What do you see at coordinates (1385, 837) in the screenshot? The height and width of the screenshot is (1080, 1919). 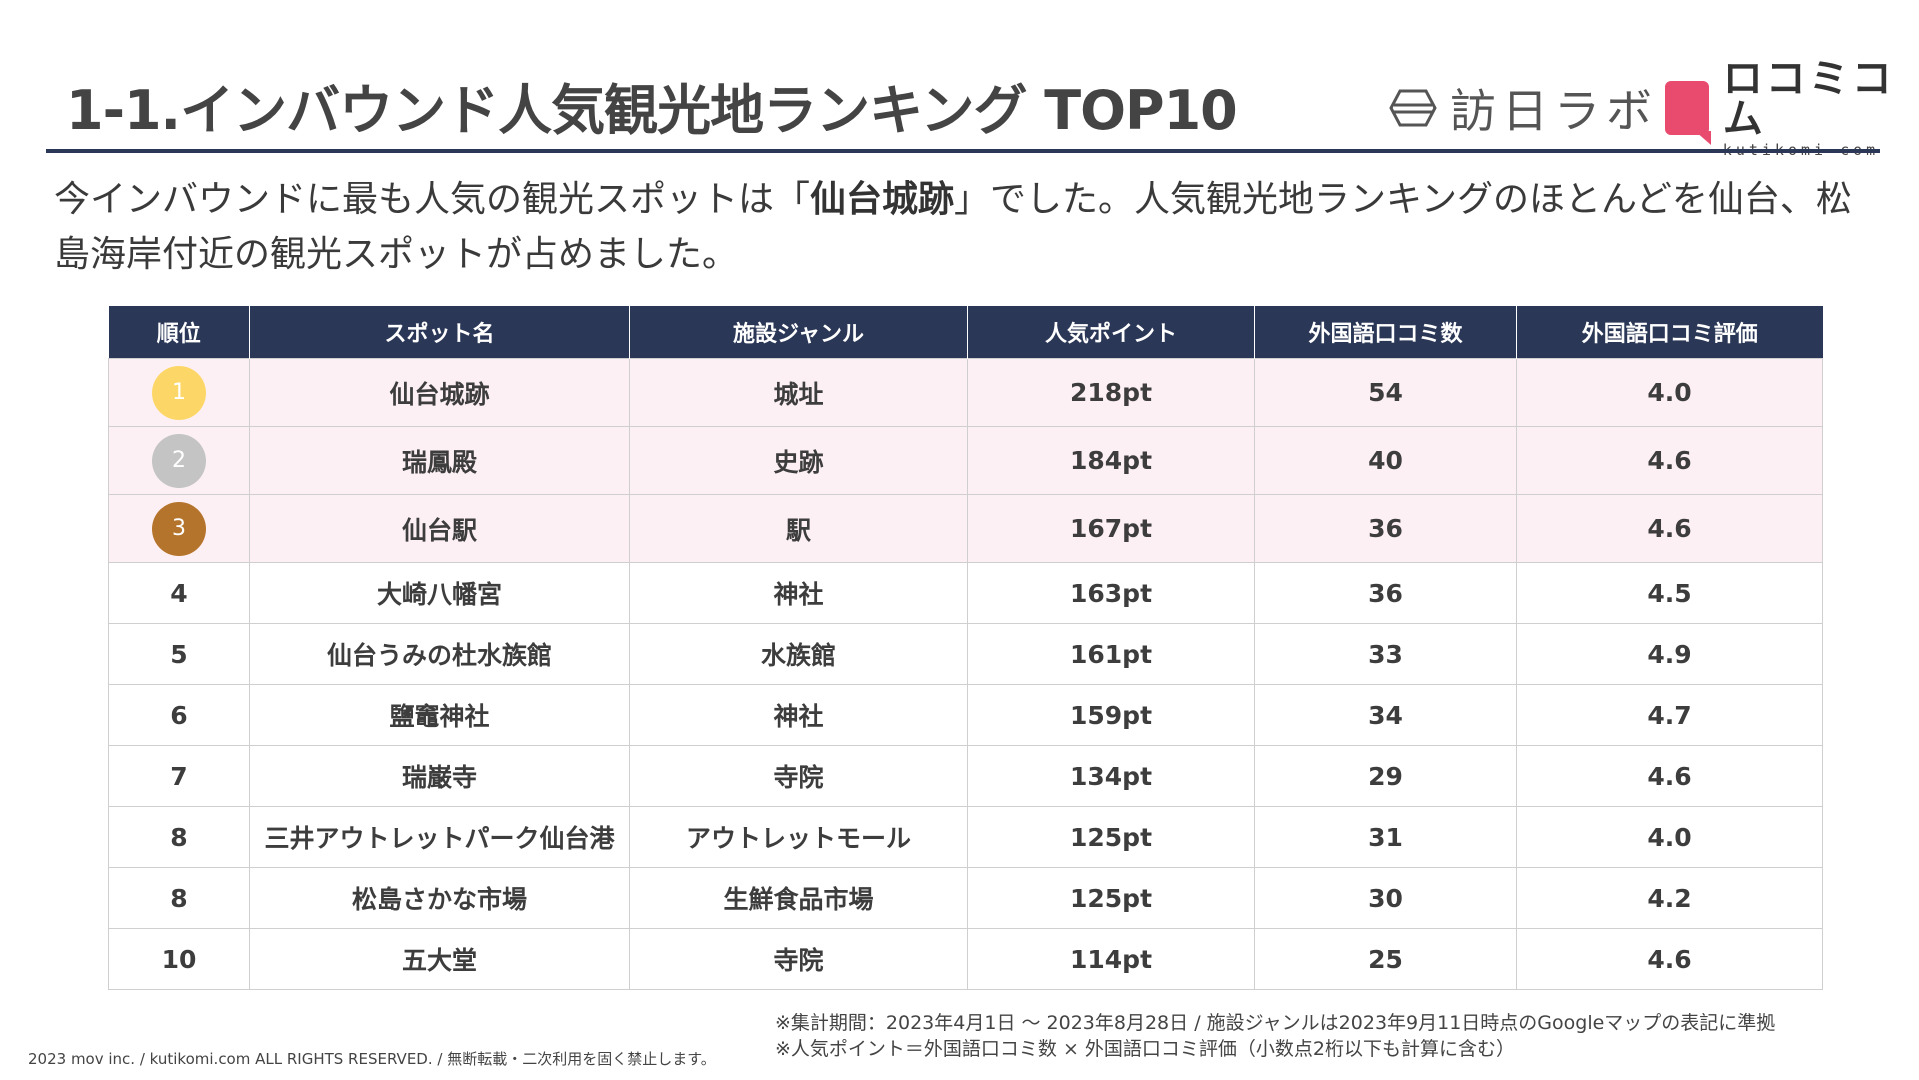 I see `review-count-cell: 31` at bounding box center [1385, 837].